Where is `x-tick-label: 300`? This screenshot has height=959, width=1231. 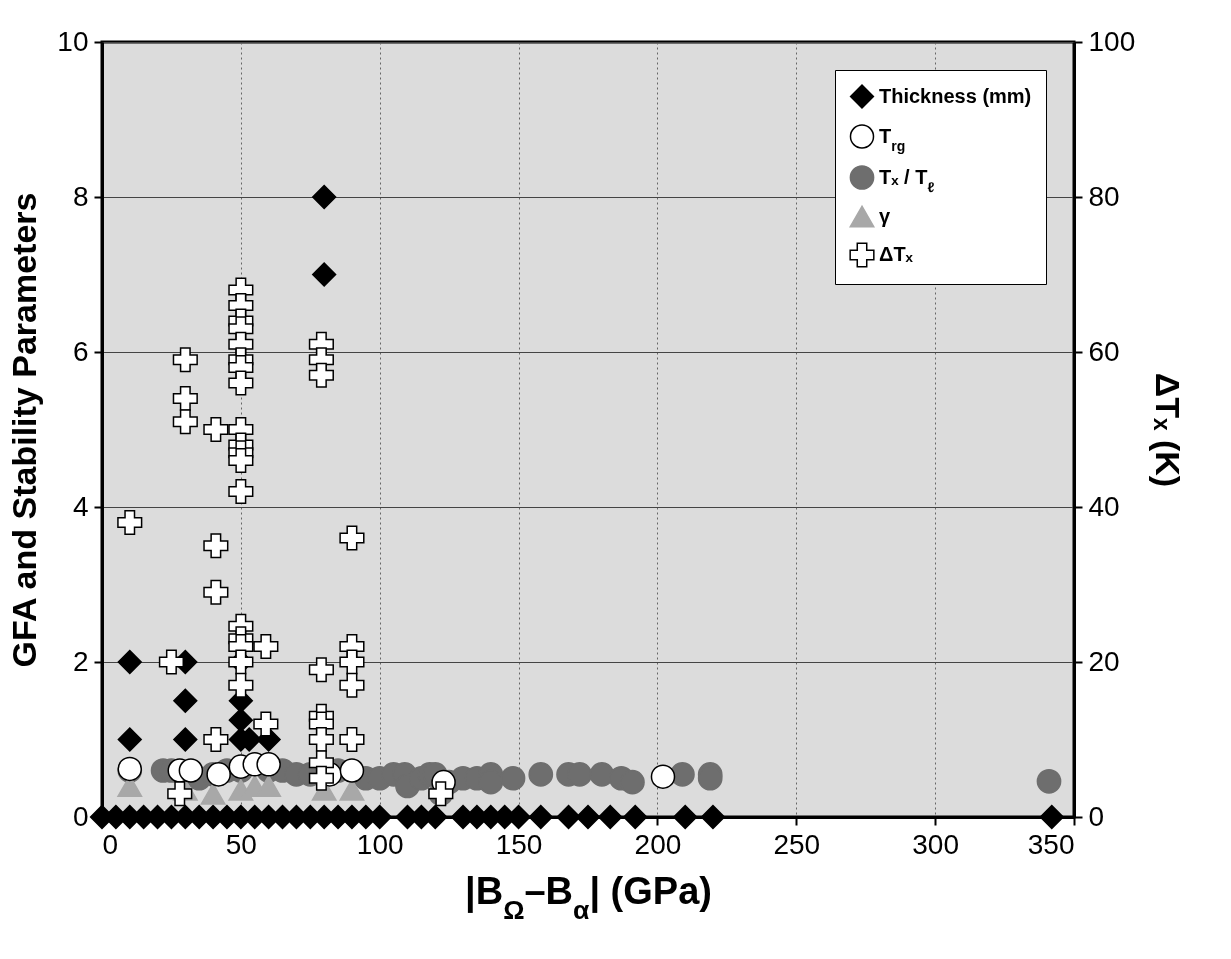 x-tick-label: 300 is located at coordinates (935, 844).